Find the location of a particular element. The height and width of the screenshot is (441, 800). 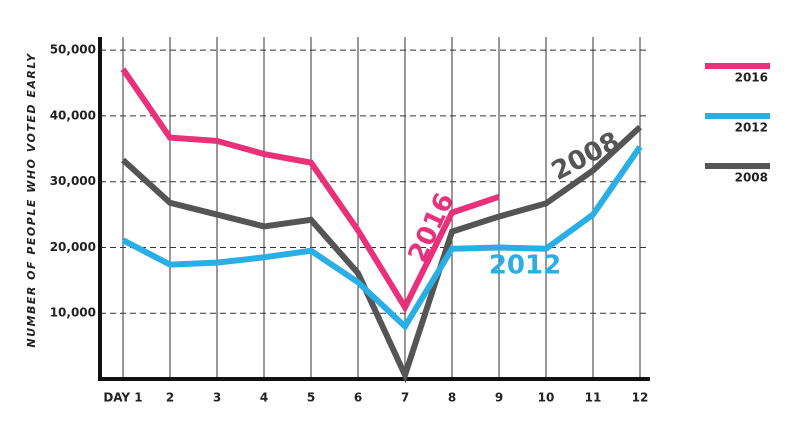

x-tick-label: 6 is located at coordinates (358, 398).